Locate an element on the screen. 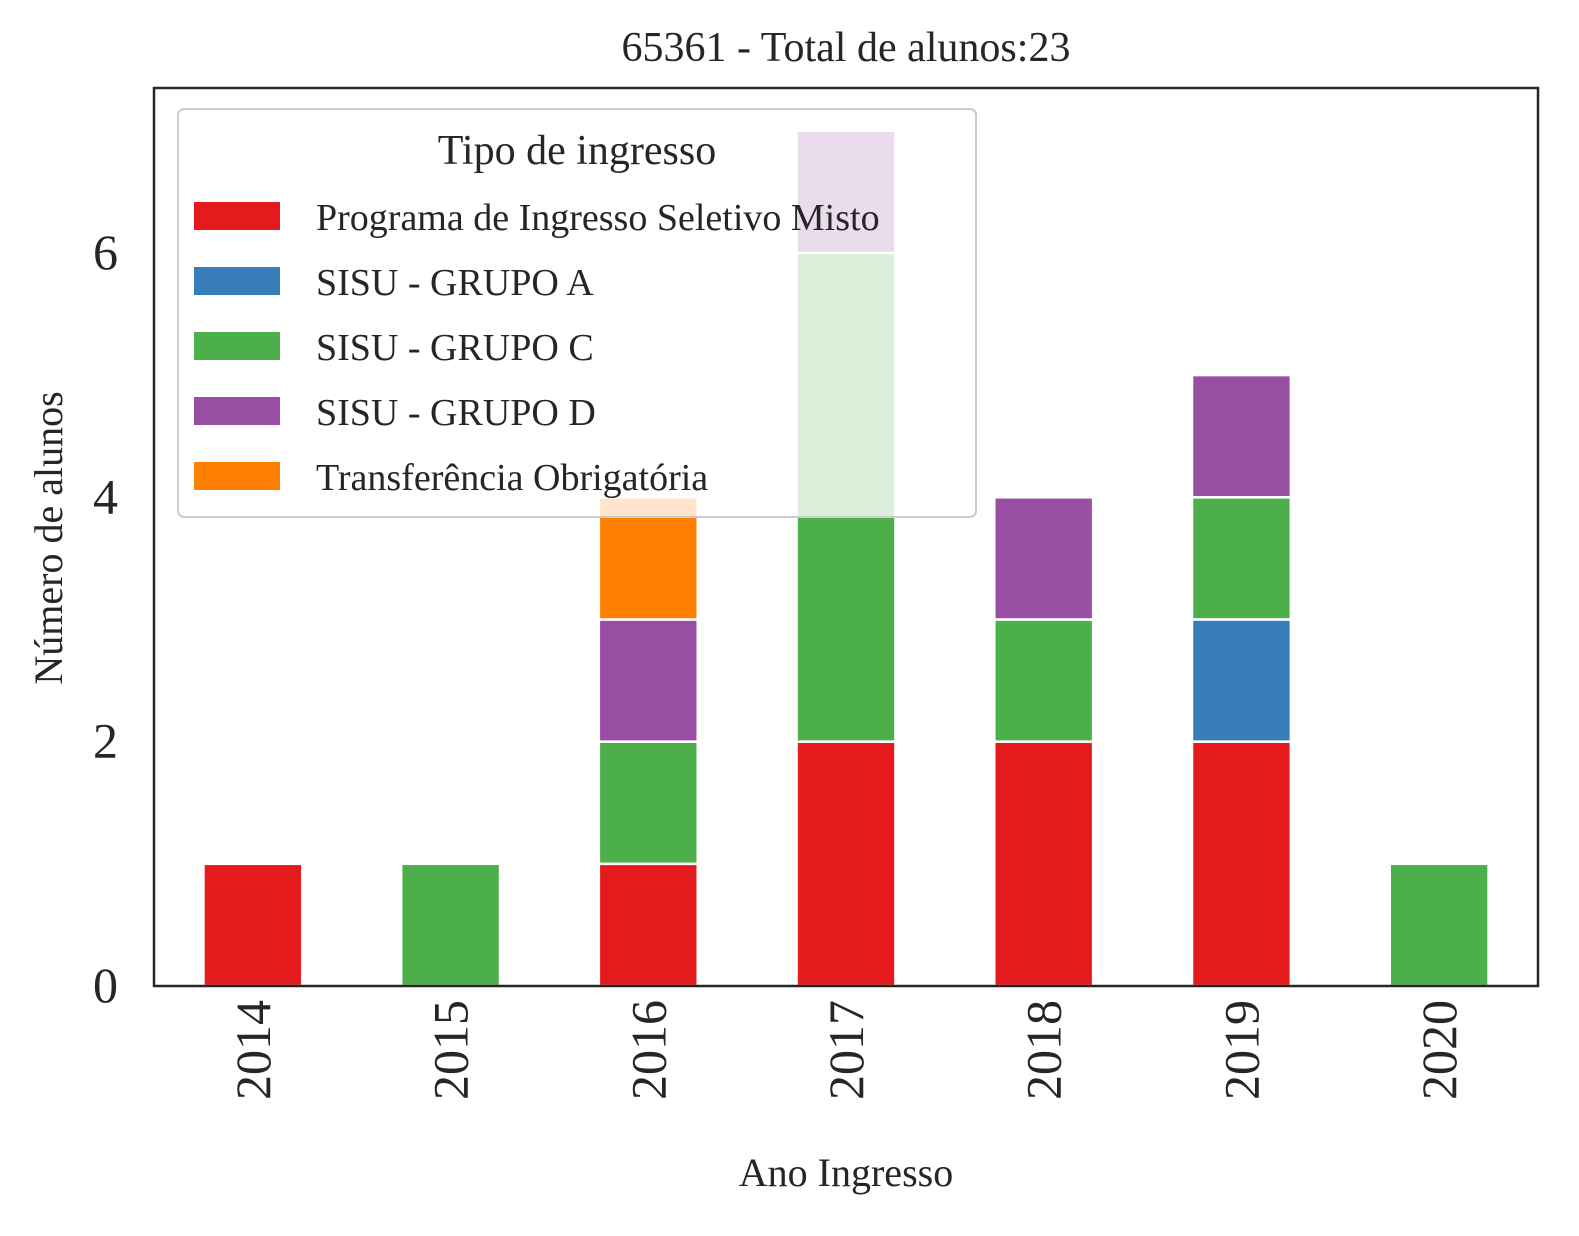 The image size is (1579, 1236). x-tick-label: 2020 is located at coordinates (1439, 1050).